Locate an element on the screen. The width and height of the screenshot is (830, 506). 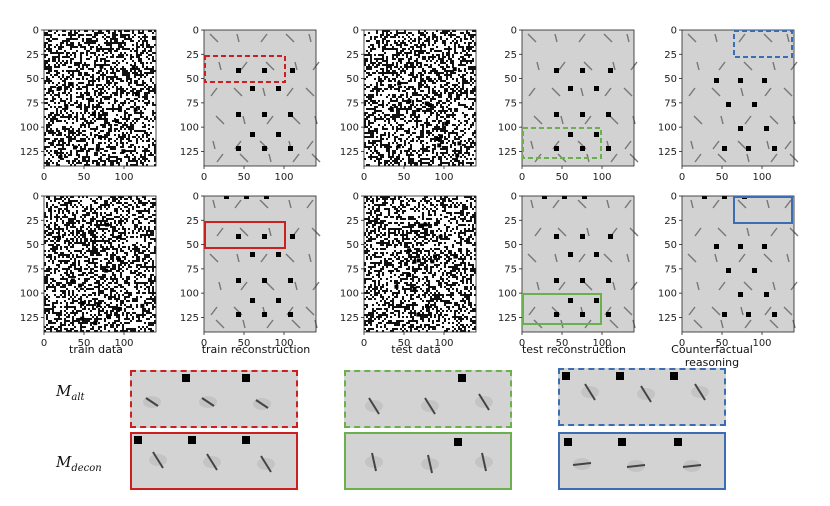
panel-top-test-data: 0 25 50 75 100 125 0 50 100 is located at coordinates (418, 101).